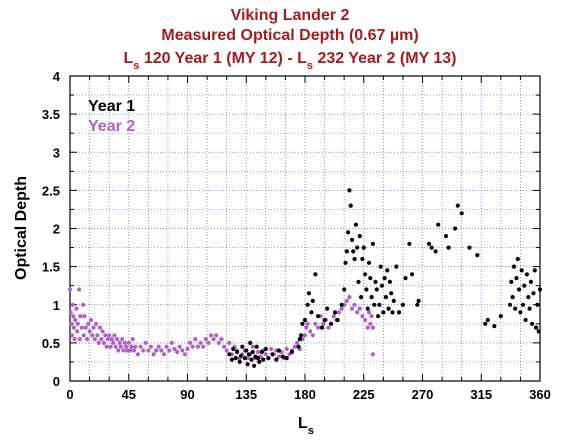 The image size is (572, 447). Describe the element at coordinates (51, 267) in the screenshot. I see `y-tick-label: 1.5` at that location.